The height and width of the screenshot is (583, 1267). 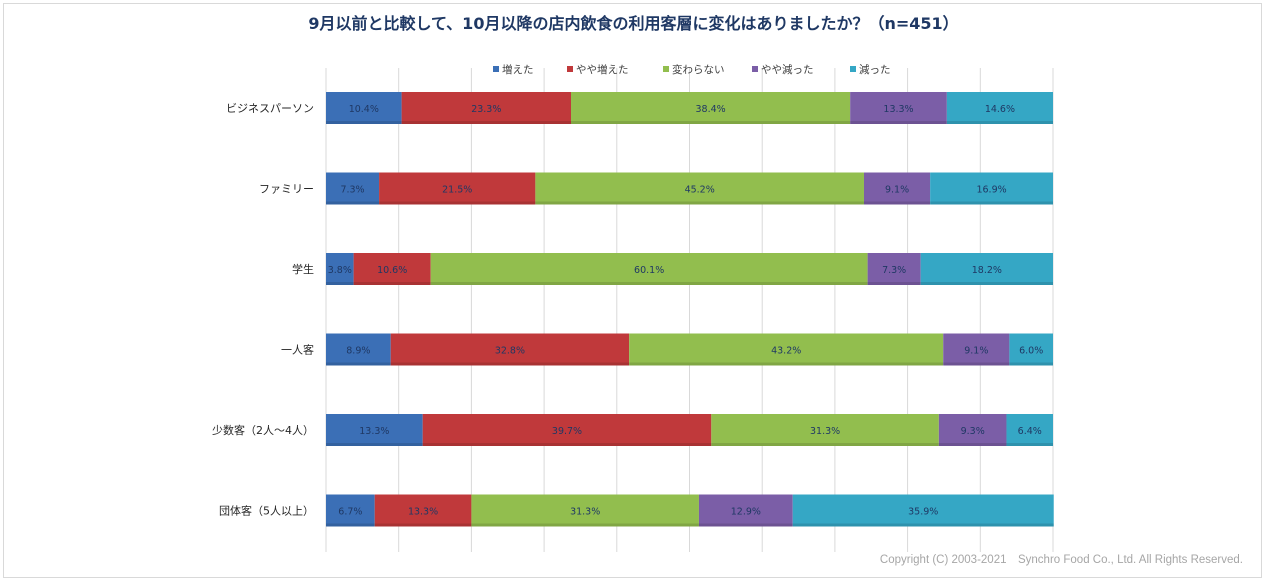 I want to click on category-label: 団体客（5人以上）, so click(x=266, y=511).